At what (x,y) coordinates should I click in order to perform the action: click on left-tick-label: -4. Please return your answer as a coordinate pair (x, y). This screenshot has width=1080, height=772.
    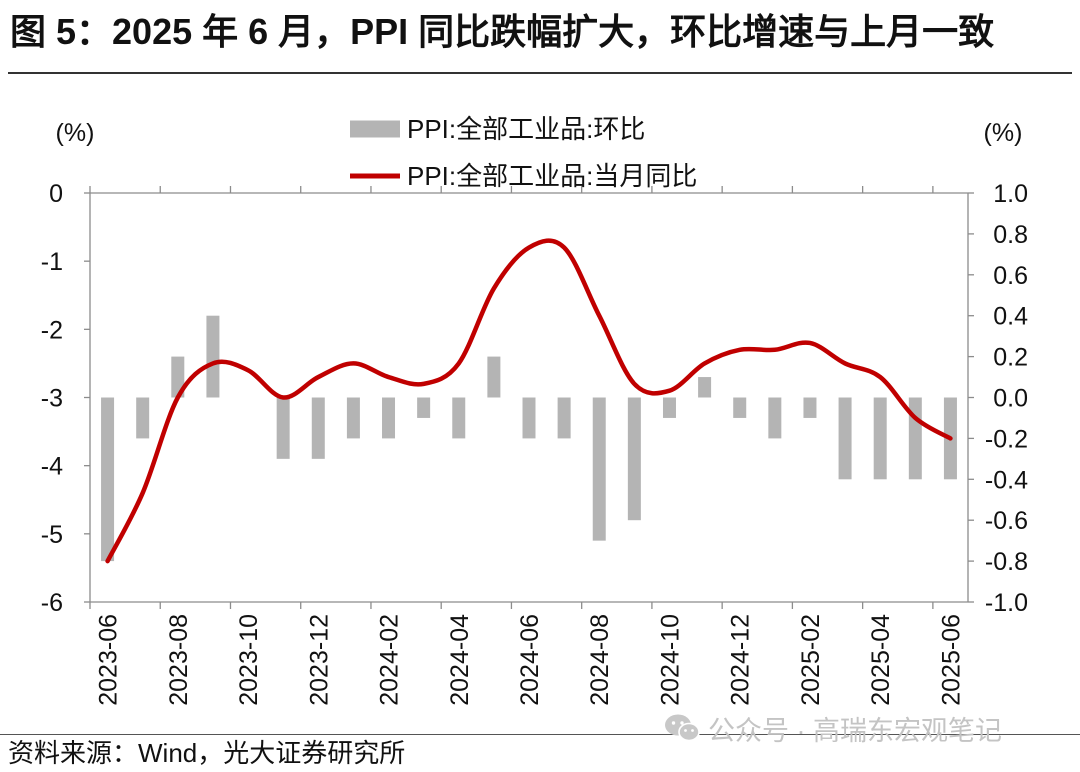
    Looking at the image, I should click on (52, 467).